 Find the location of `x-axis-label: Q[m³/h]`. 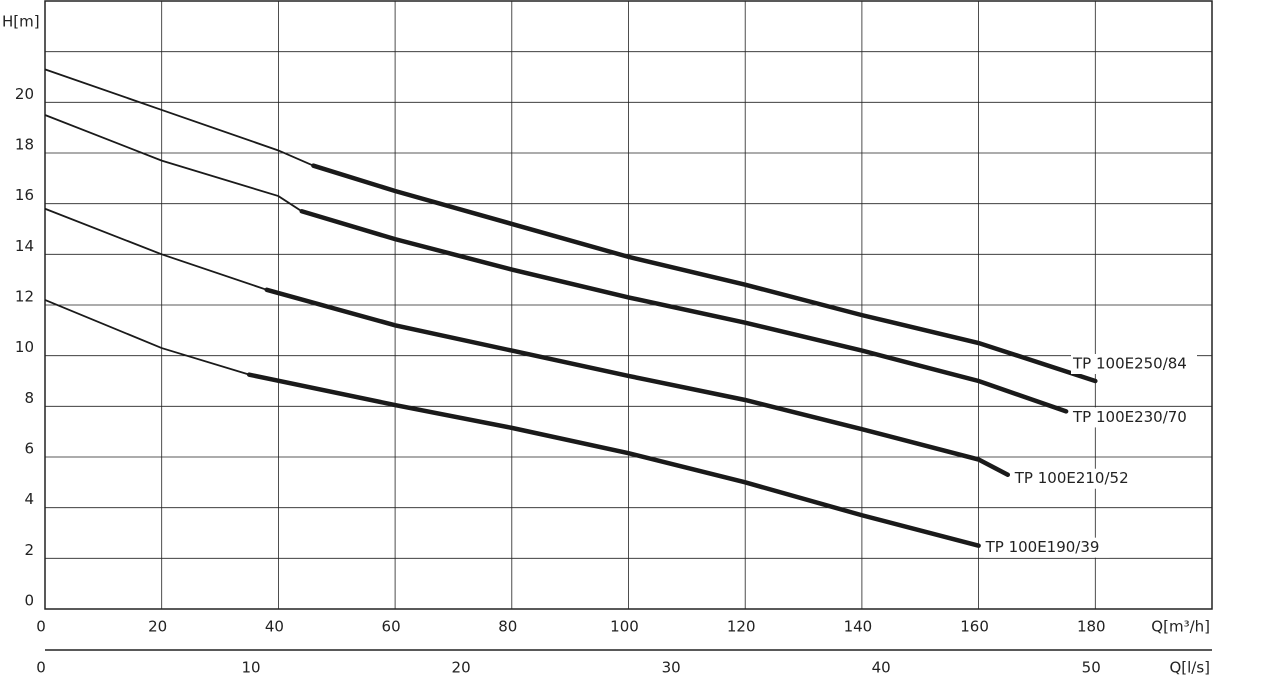

x-axis-label: Q[m³/h] is located at coordinates (1180, 627).